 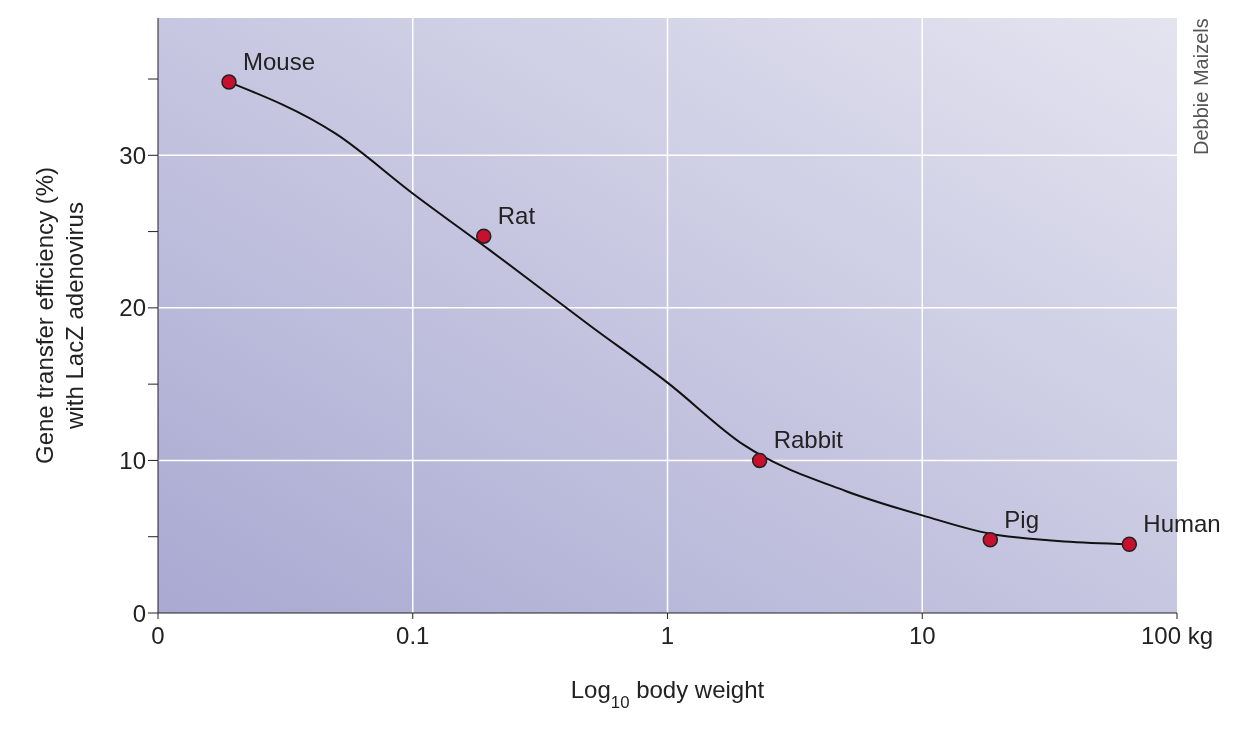 What do you see at coordinates (59, 315) in the screenshot?
I see `y-axis-title: Gene transfer efficiency (%) with LacZ adenovirus` at bounding box center [59, 315].